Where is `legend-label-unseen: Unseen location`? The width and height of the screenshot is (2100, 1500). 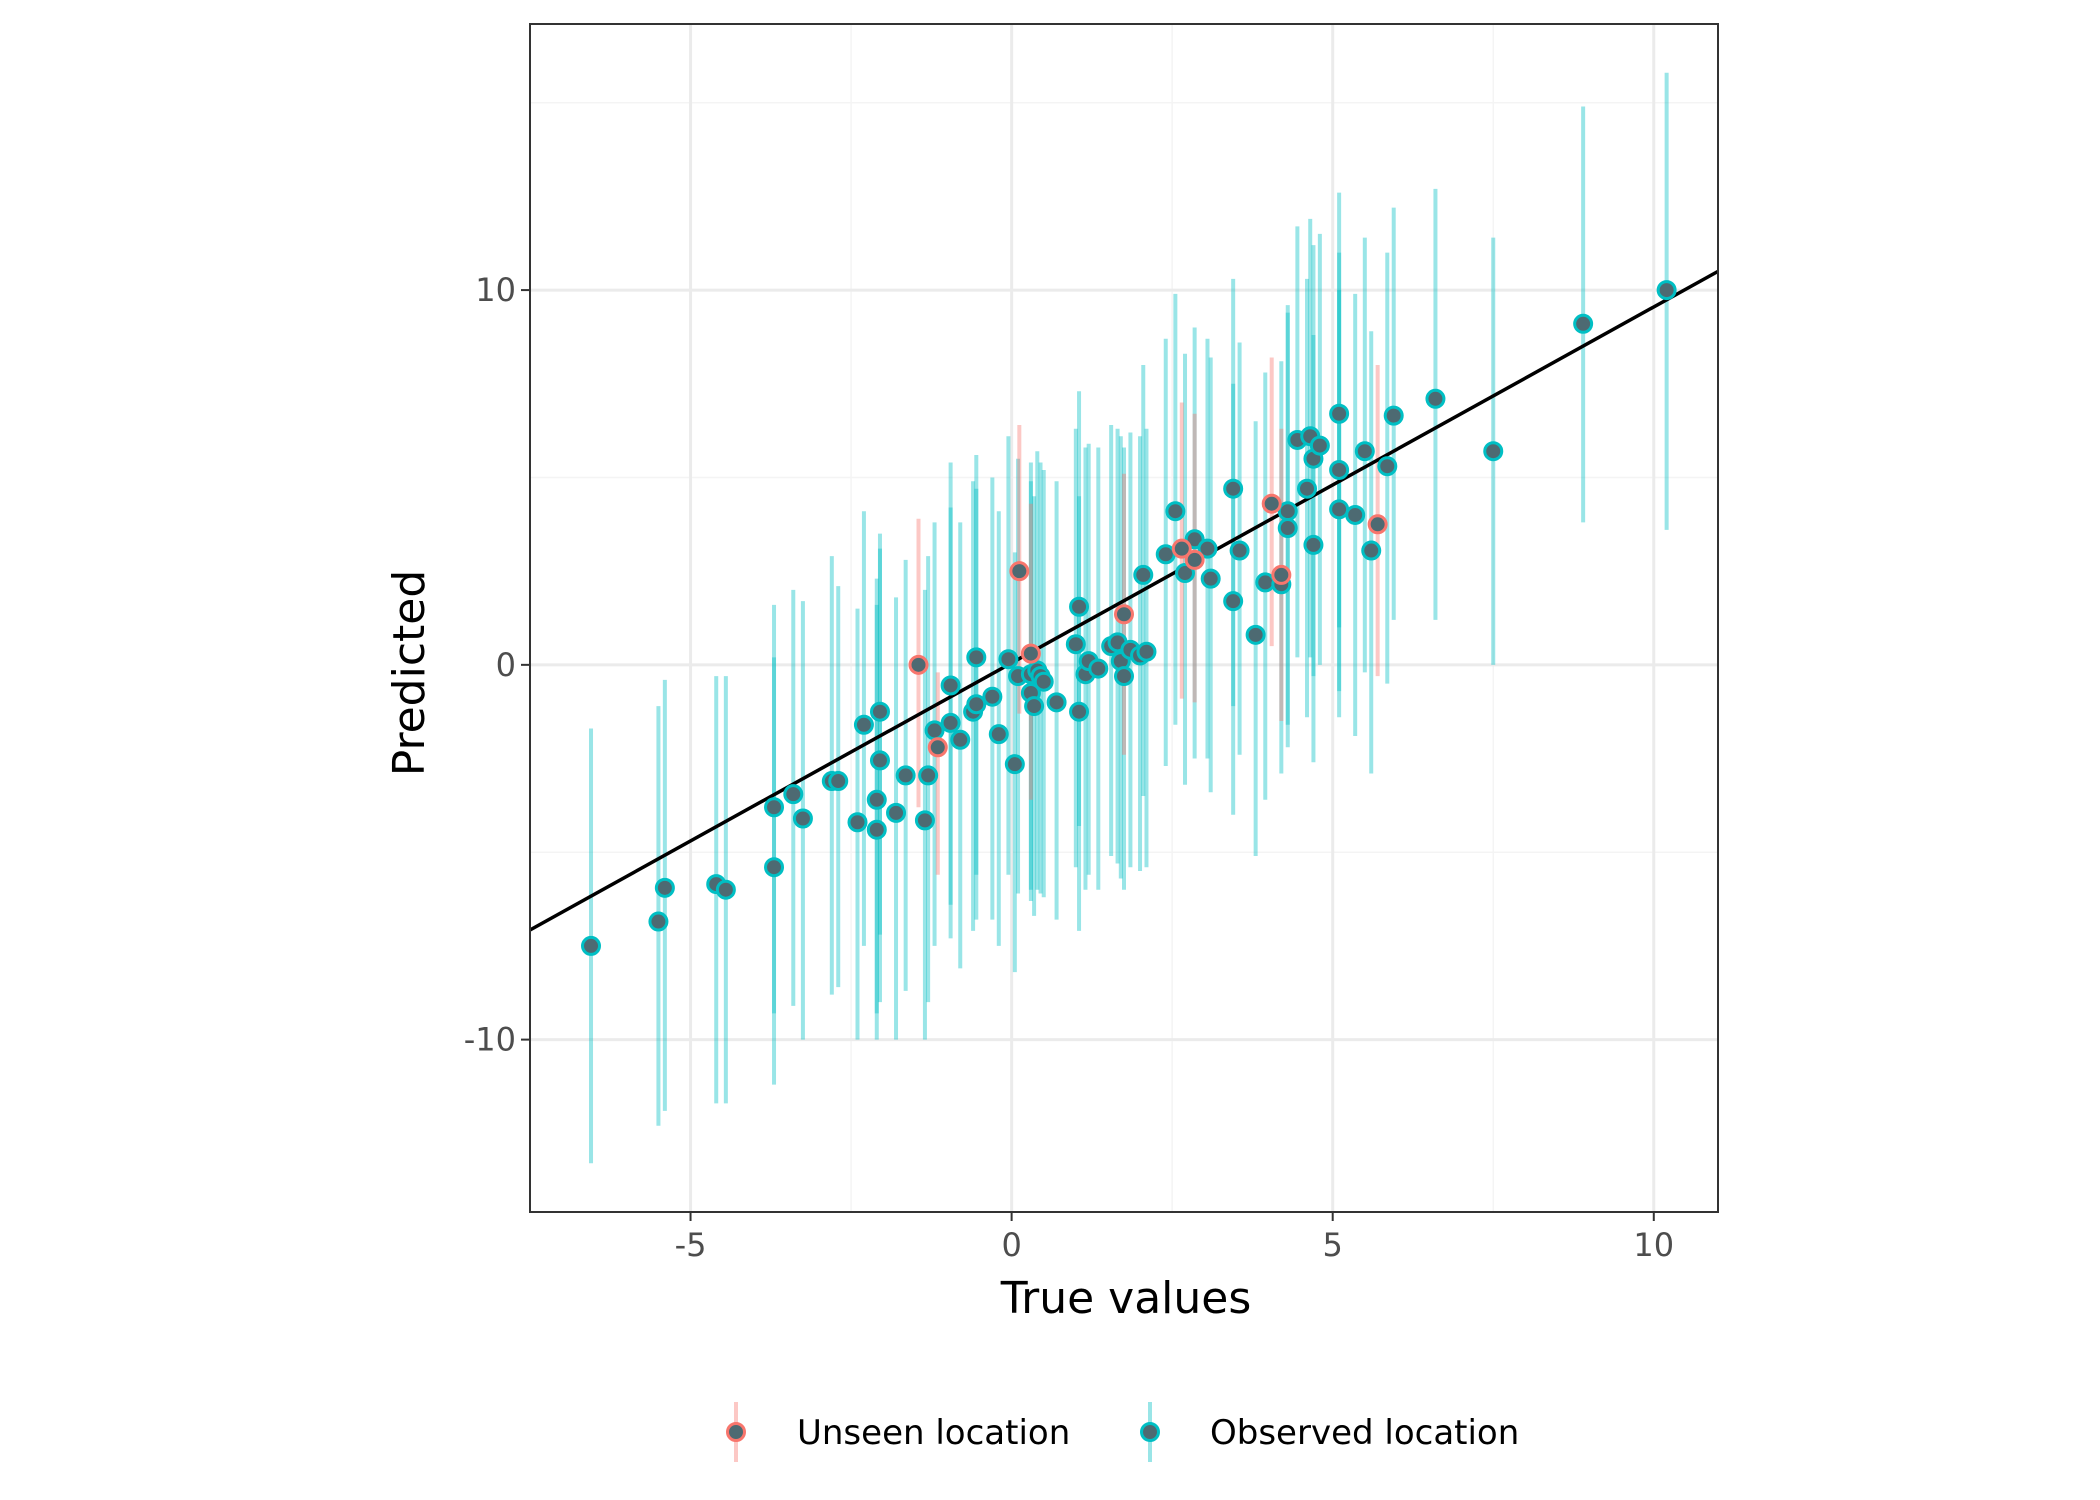 legend-label-unseen: Unseen location is located at coordinates (933, 1433).